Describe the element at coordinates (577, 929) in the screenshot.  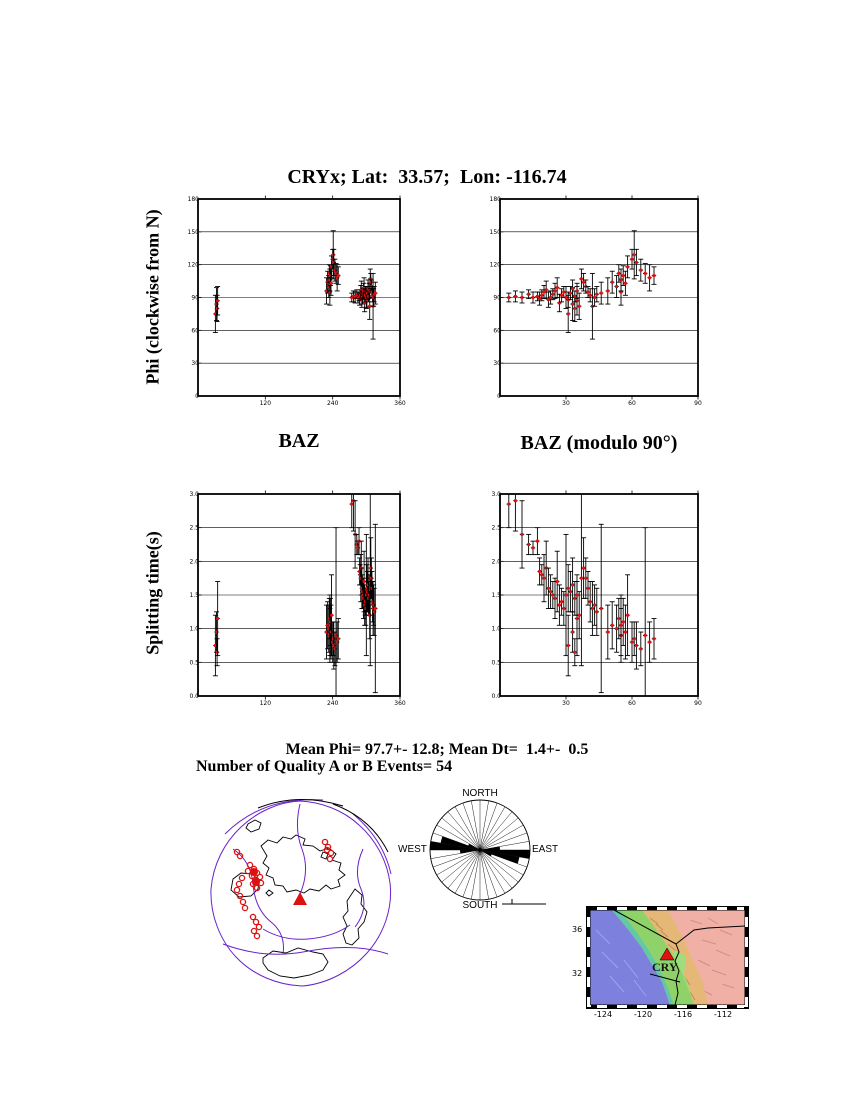
I see `lat-tick-36: 36` at that location.